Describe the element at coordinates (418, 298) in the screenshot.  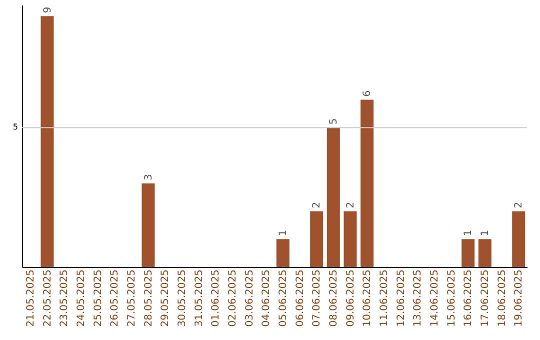
I see `x-tick-label: 13.06.2025` at that location.